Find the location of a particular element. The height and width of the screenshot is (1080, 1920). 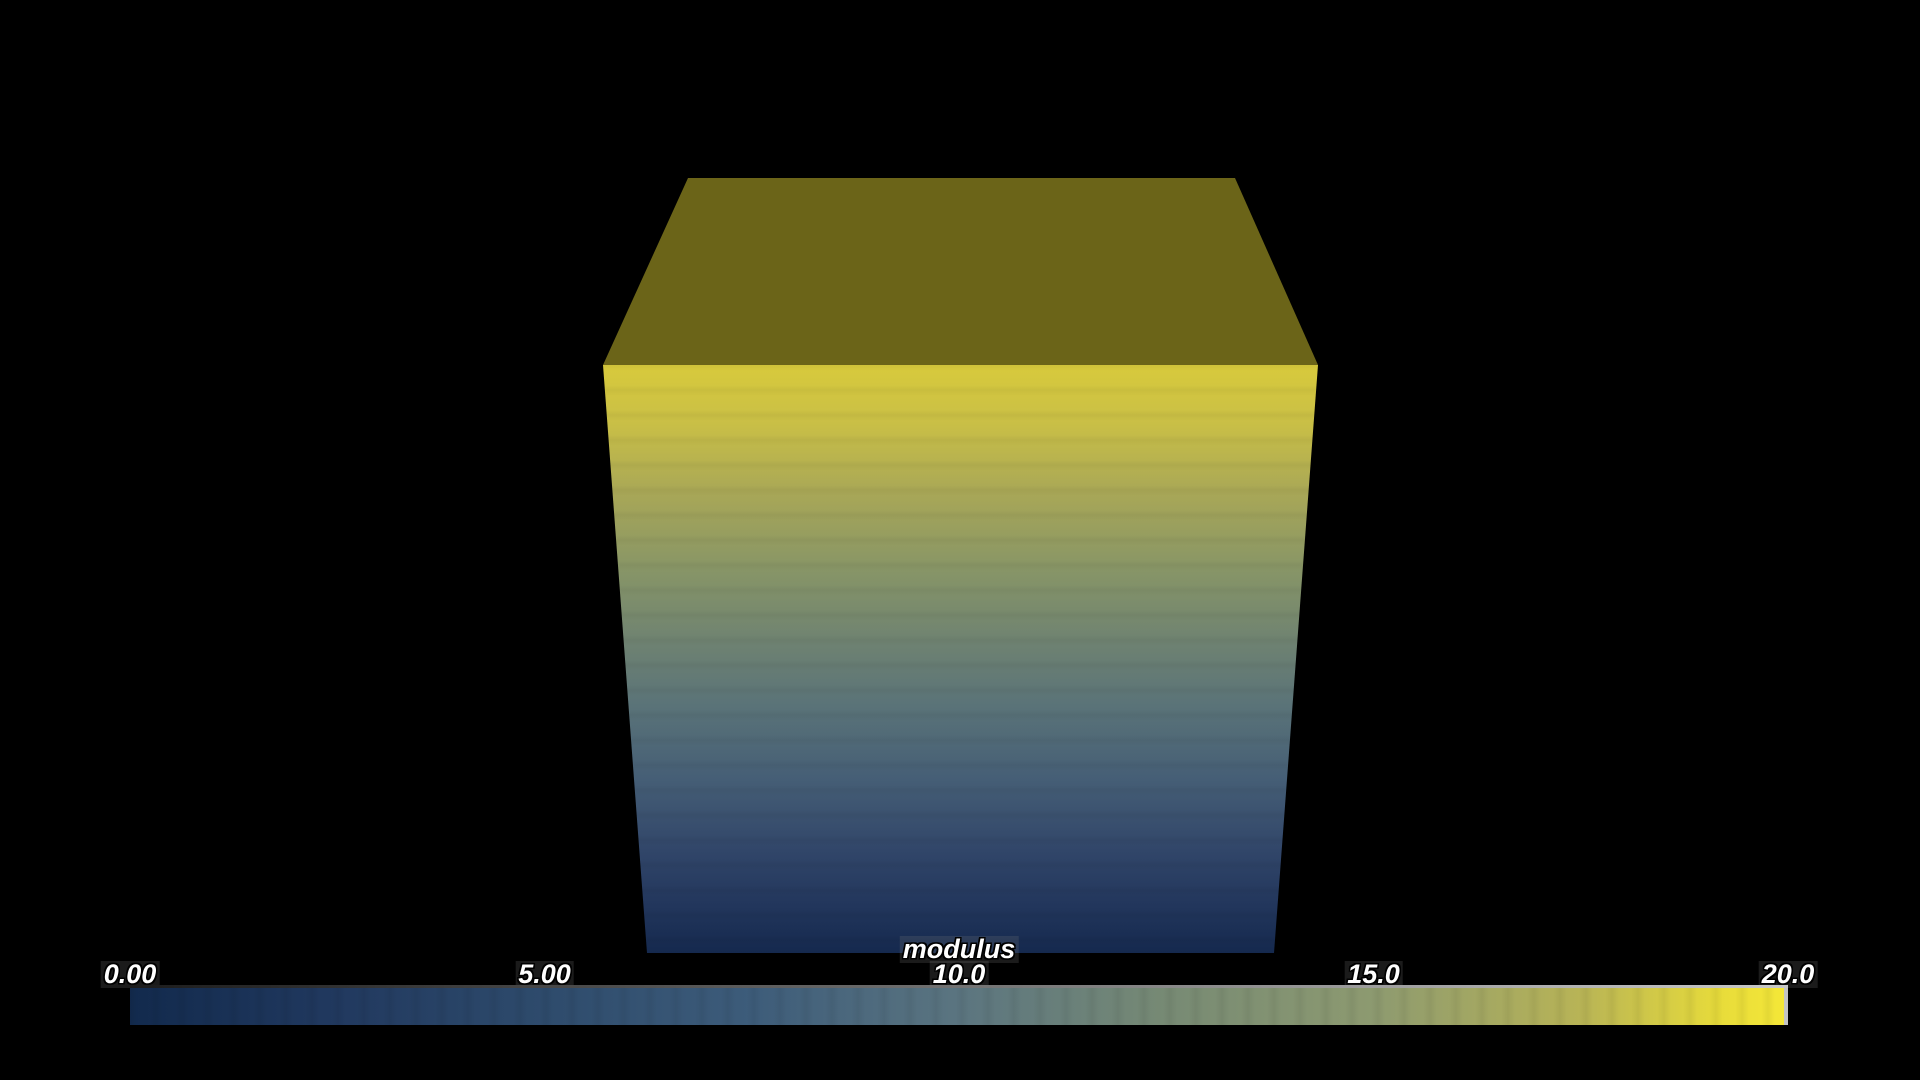

colorbar-tick-line is located at coordinates (959, 986).